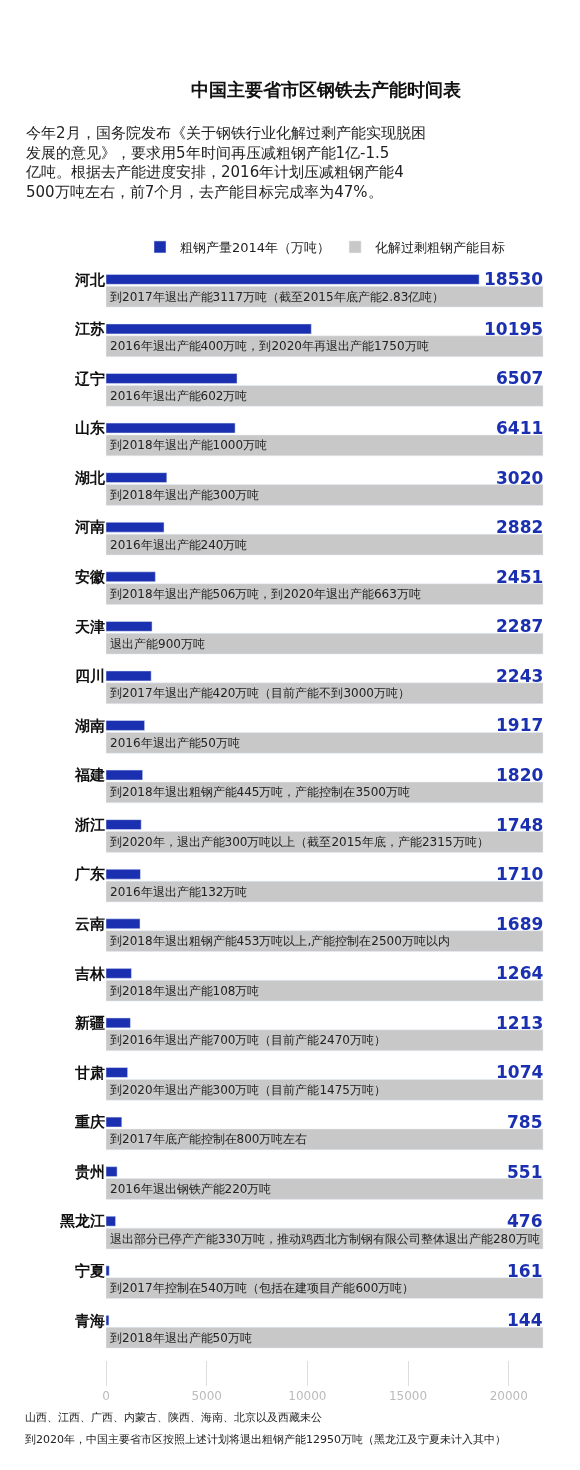 This screenshot has width=580, height=1470. I want to click on data-label: 161, so click(525, 1271).